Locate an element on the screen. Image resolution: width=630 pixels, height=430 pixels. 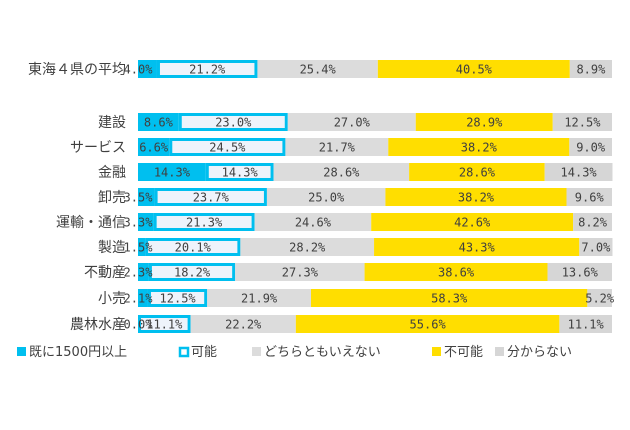
category-label-6: 製造 is located at coordinates (112, 248).